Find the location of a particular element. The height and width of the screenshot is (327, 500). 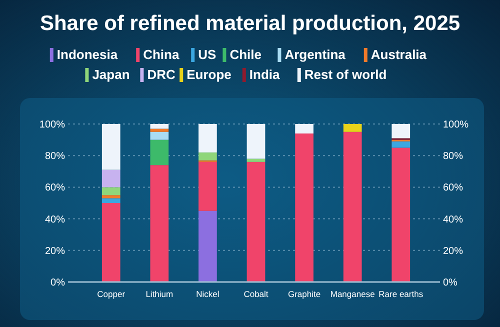

chart-title: Share of refined material production, 2025 is located at coordinates (250, 23).